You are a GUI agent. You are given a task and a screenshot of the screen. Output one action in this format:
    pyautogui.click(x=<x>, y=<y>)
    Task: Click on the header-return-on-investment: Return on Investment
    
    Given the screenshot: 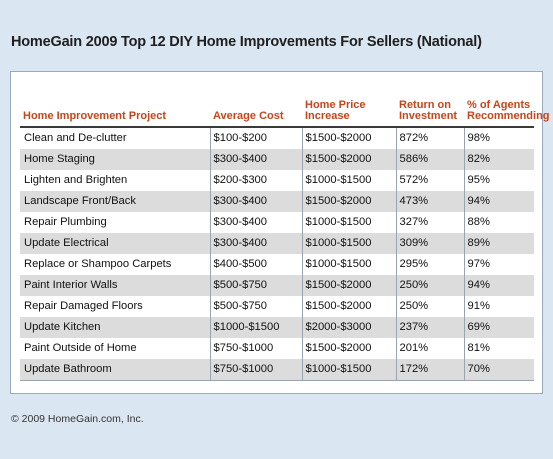 What is the action you would take?
    pyautogui.click(x=428, y=110)
    